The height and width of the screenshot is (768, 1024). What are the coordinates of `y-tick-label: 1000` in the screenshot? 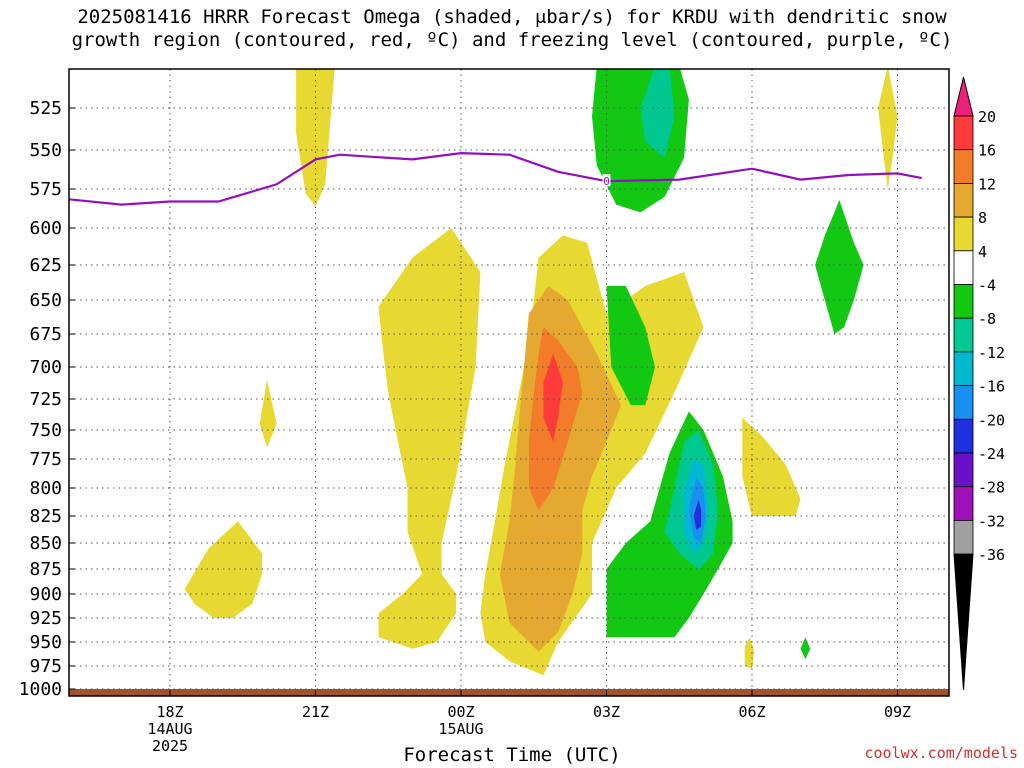 It's located at (40, 689).